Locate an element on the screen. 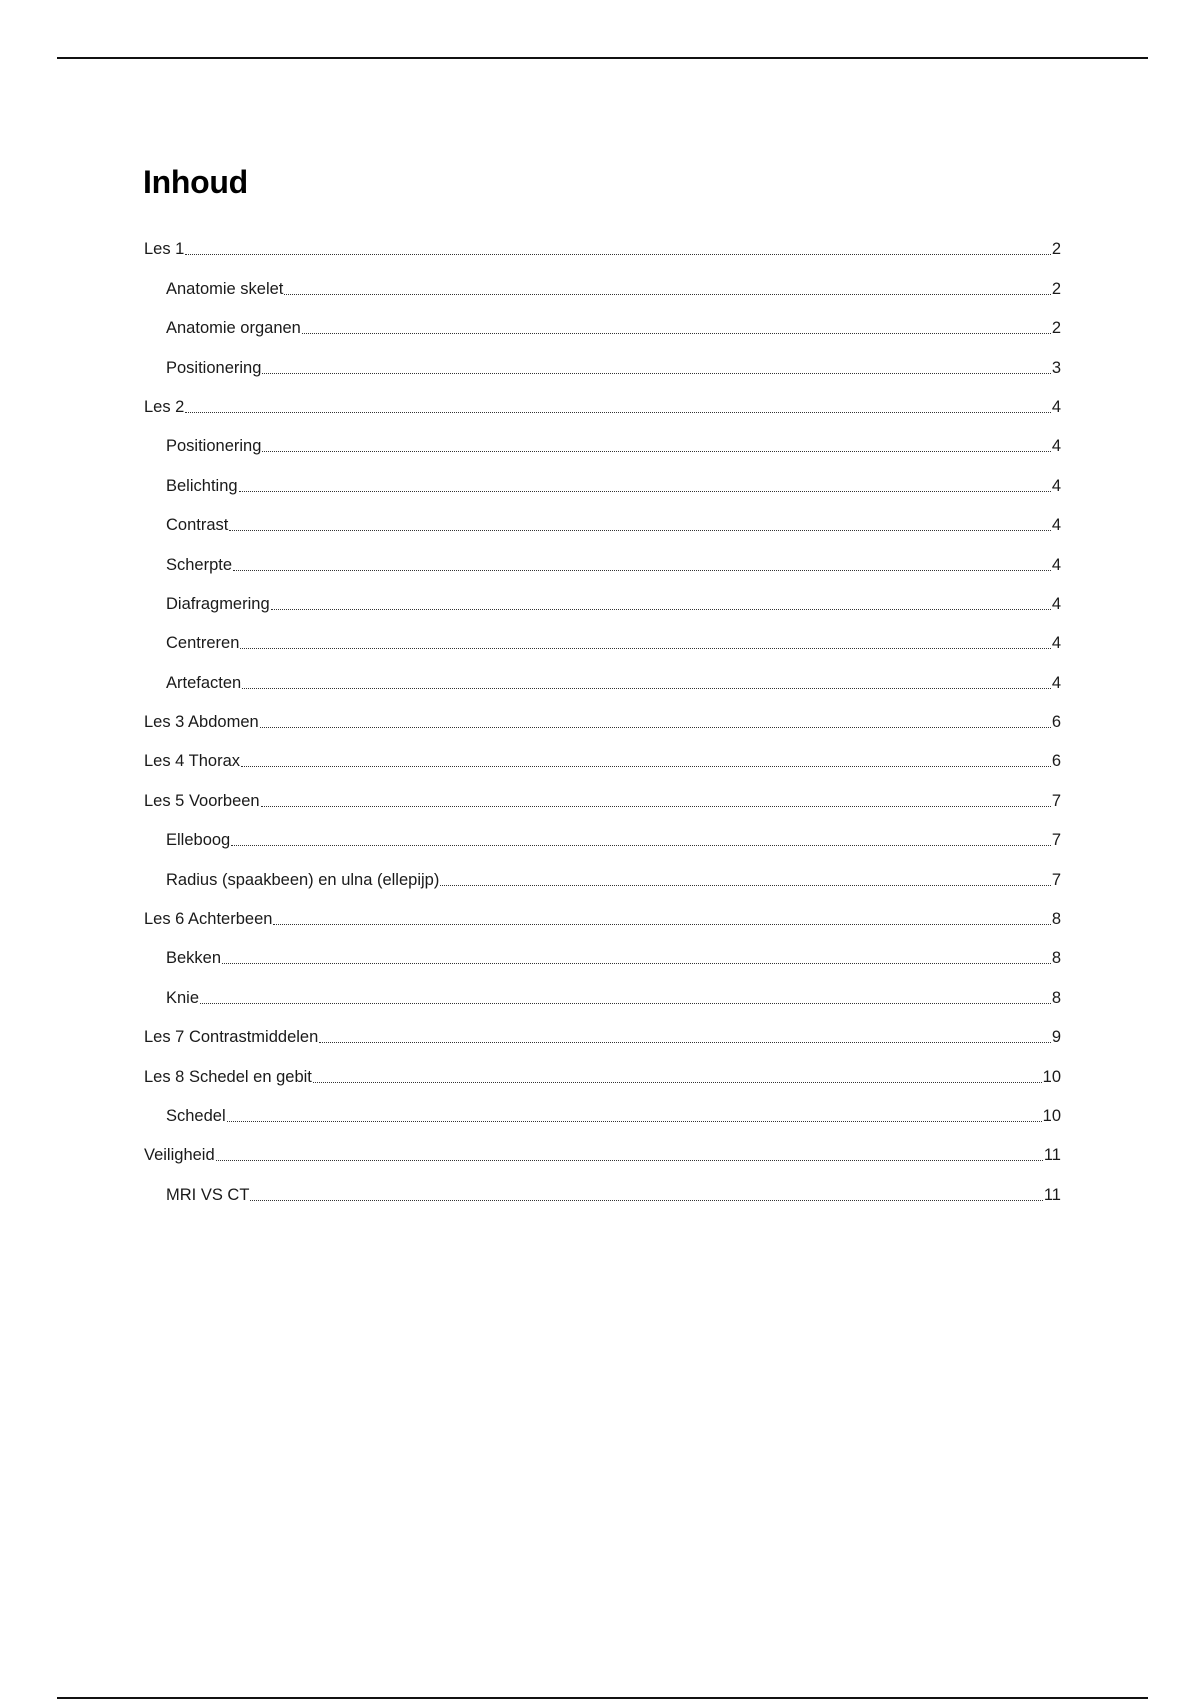 This screenshot has height=1700, width=1200. toc-entry-label: Radius (spaakbeen) en ulna (ellepijp) is located at coordinates (303, 879).